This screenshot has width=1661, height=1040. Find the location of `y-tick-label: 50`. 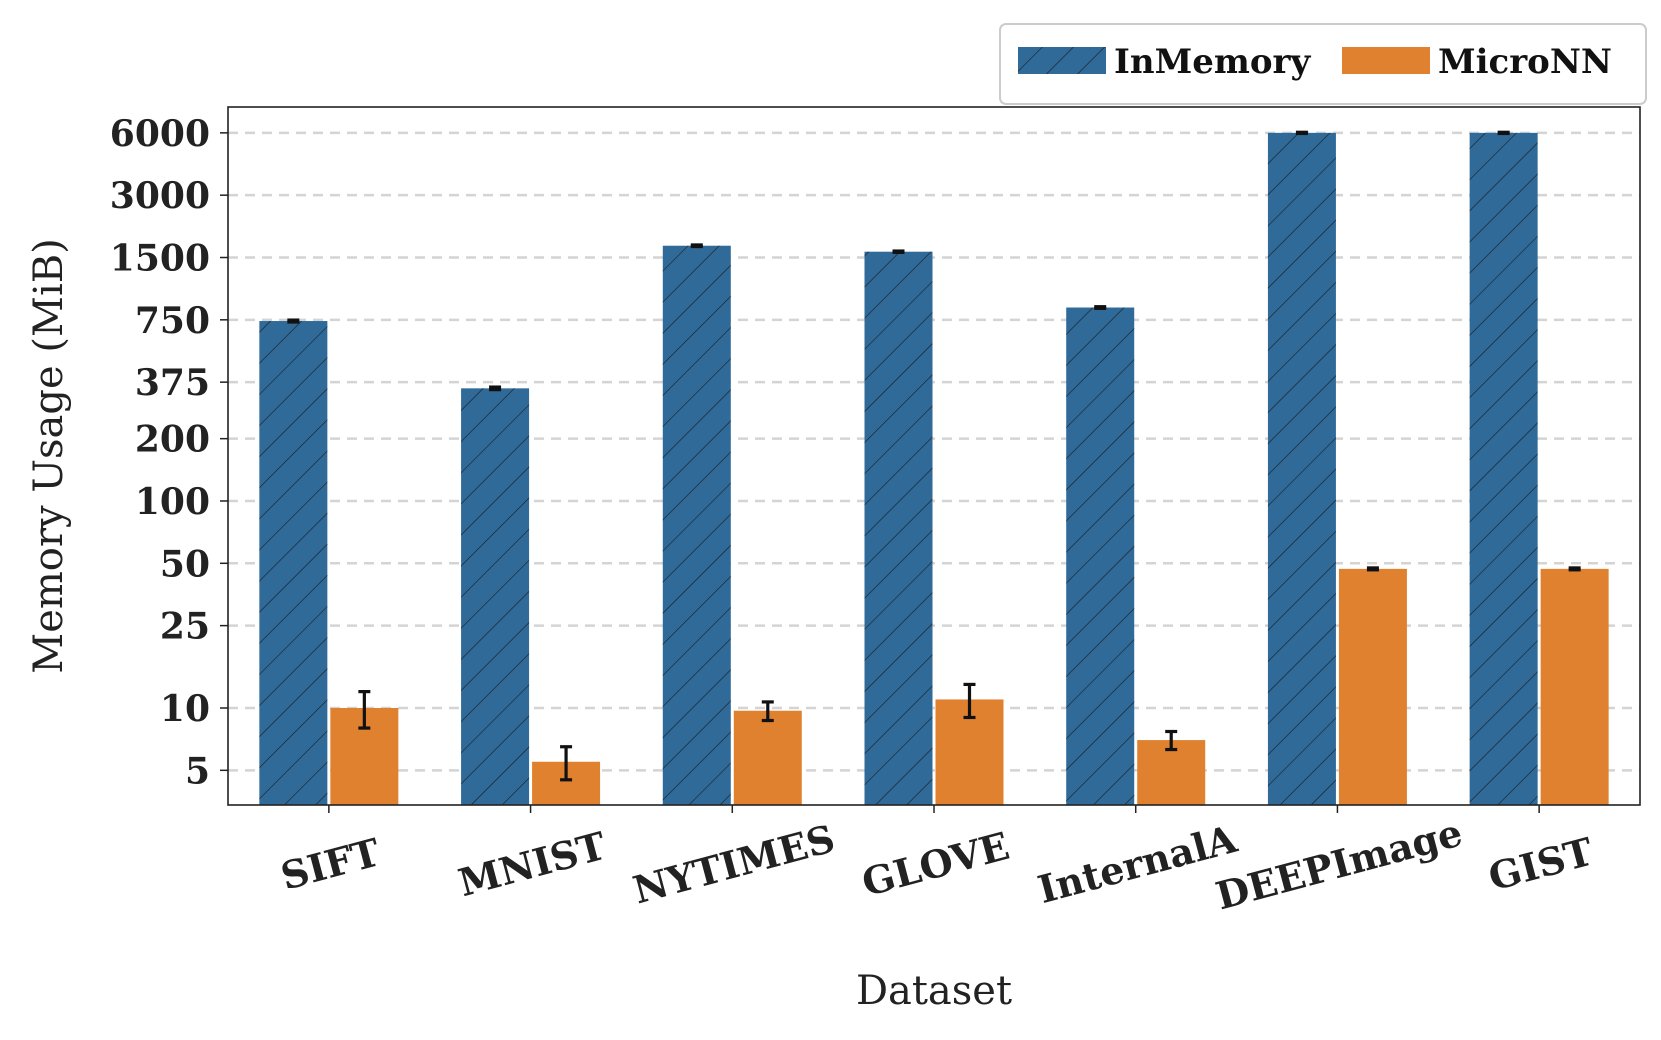

y-tick-label: 50 is located at coordinates (185, 564).